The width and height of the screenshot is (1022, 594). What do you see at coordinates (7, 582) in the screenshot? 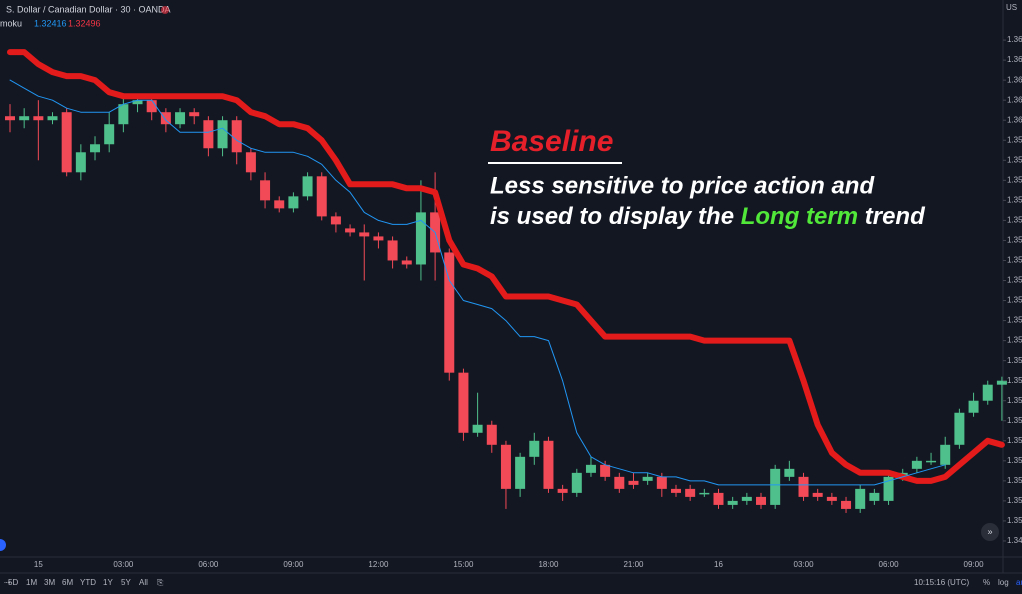
I see `toolbar-icon: ⇢` at bounding box center [7, 582].